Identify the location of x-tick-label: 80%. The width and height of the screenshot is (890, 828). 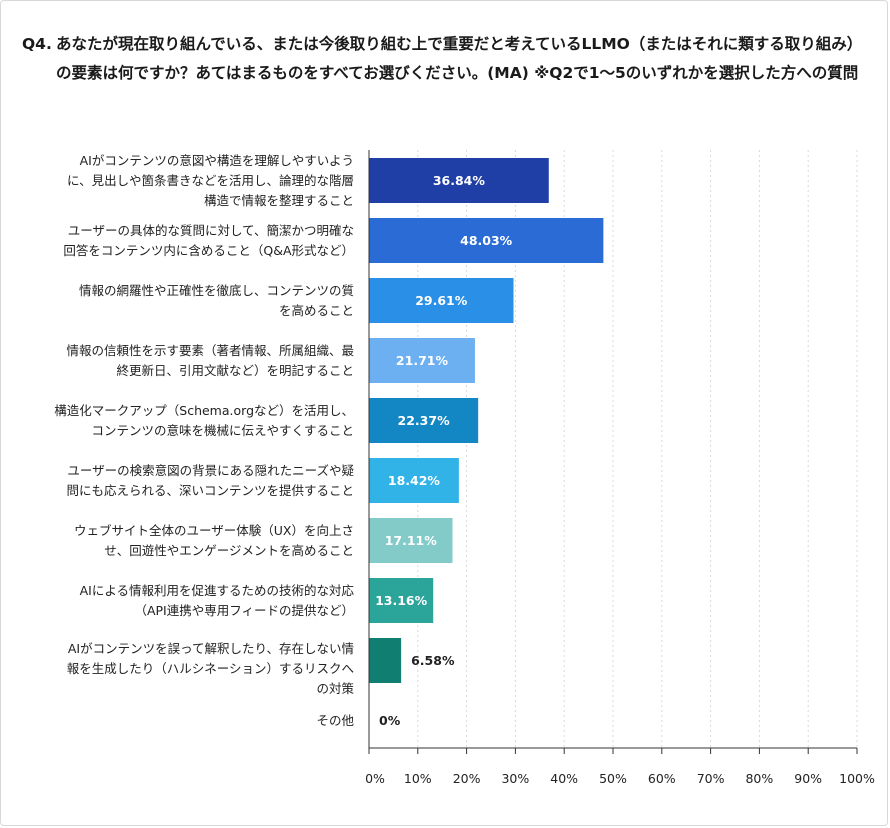
(759, 778).